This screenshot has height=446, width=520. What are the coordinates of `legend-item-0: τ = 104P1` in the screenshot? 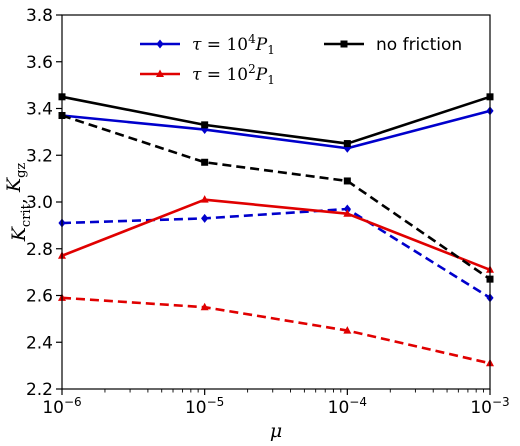 It's located at (207, 44).